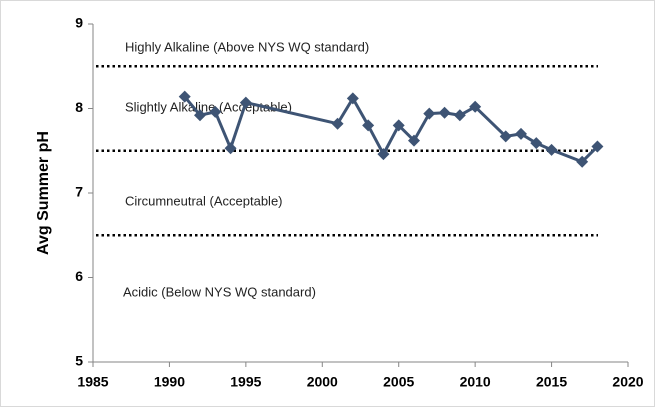 Image resolution: width=655 pixels, height=407 pixels. I want to click on y-axis-label: Avg Summer pH, so click(43, 193).